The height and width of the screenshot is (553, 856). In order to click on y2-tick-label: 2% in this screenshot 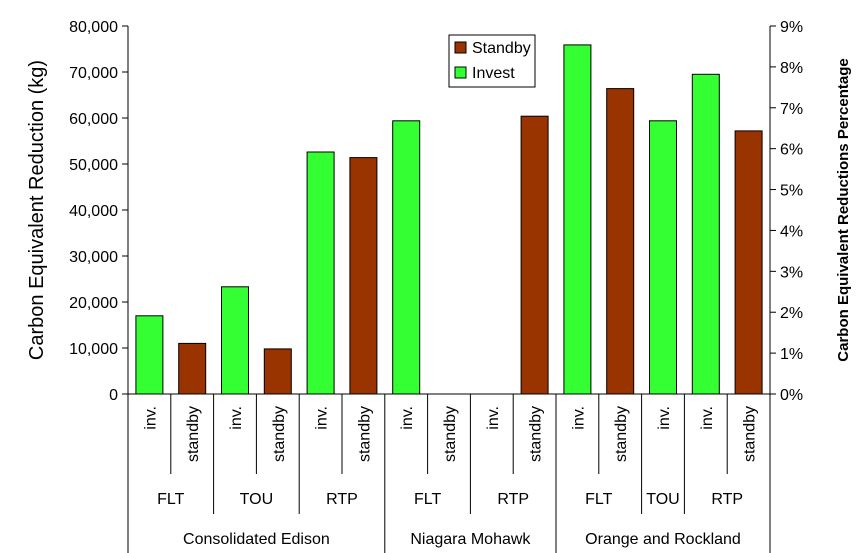, I will do `click(791, 313)`.